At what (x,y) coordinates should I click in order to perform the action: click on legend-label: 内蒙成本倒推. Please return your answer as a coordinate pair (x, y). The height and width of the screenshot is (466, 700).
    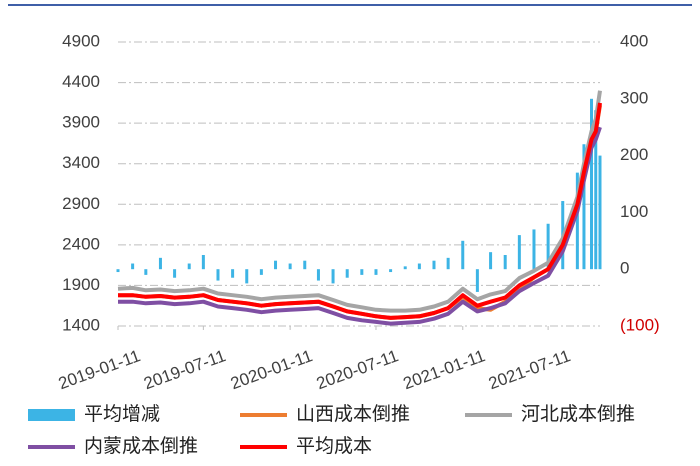
    Looking at the image, I should click on (141, 446).